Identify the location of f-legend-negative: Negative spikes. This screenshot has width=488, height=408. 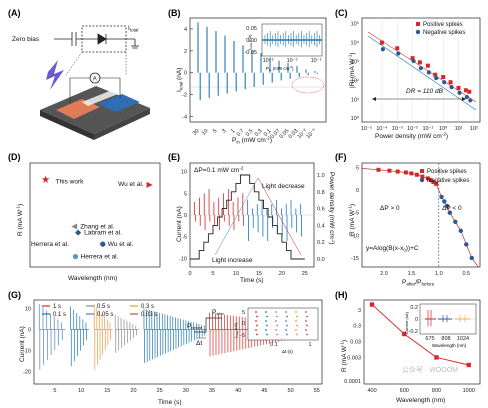
(448, 181).